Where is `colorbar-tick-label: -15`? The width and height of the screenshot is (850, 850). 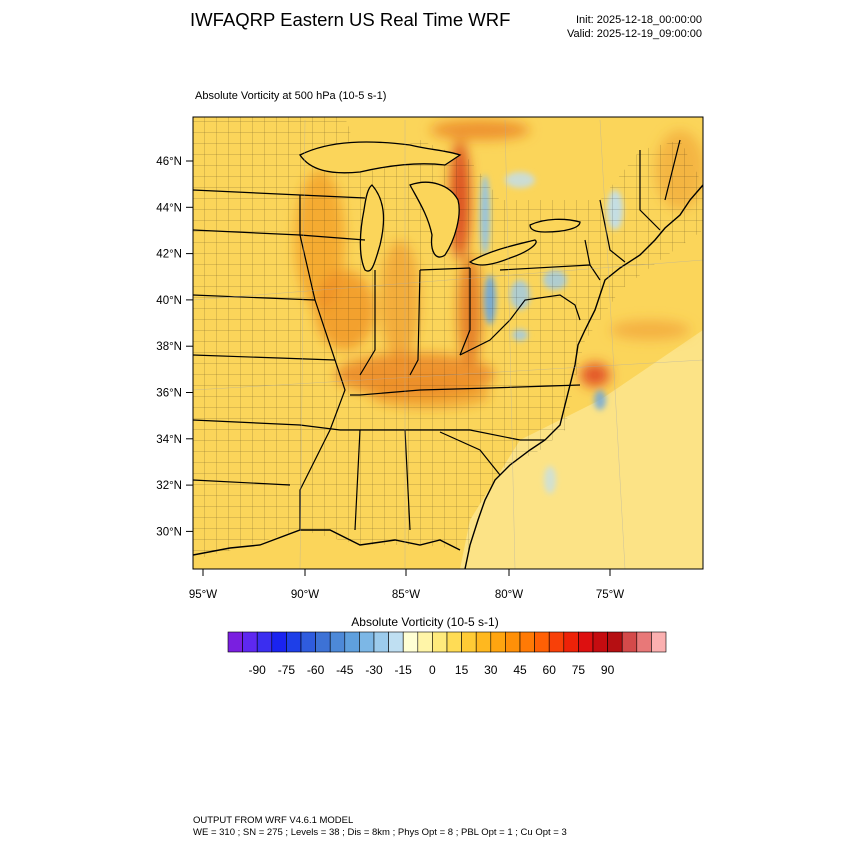
colorbar-tick-label: -15 is located at coordinates (404, 670).